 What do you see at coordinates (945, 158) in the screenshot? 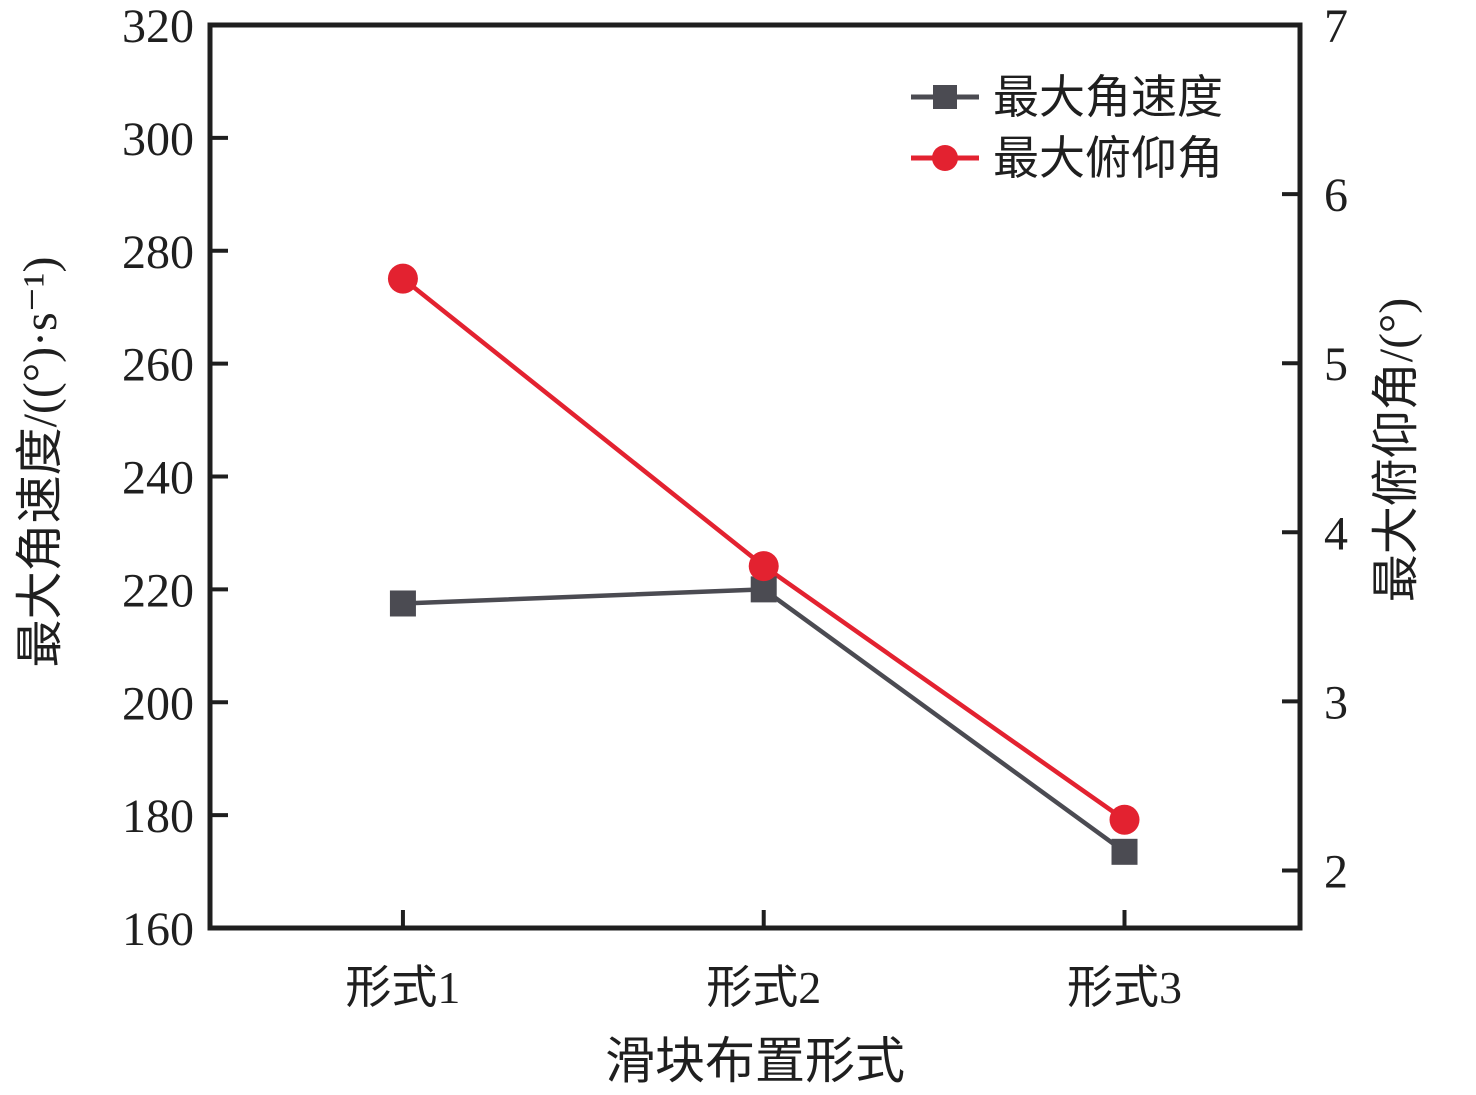
I see `legend-marker-circle` at bounding box center [945, 158].